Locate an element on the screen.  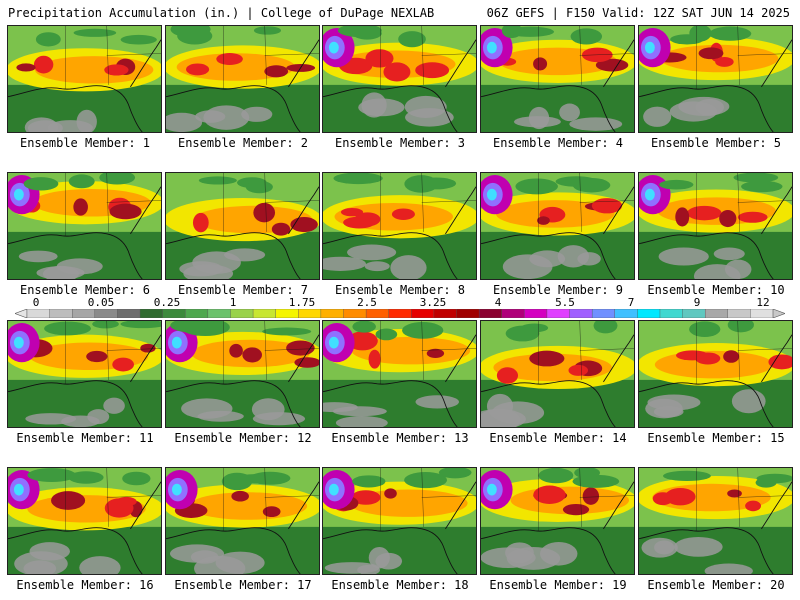
ensemble-member-label: Ensemble Member: 14 is located at coordinates (558, 438).